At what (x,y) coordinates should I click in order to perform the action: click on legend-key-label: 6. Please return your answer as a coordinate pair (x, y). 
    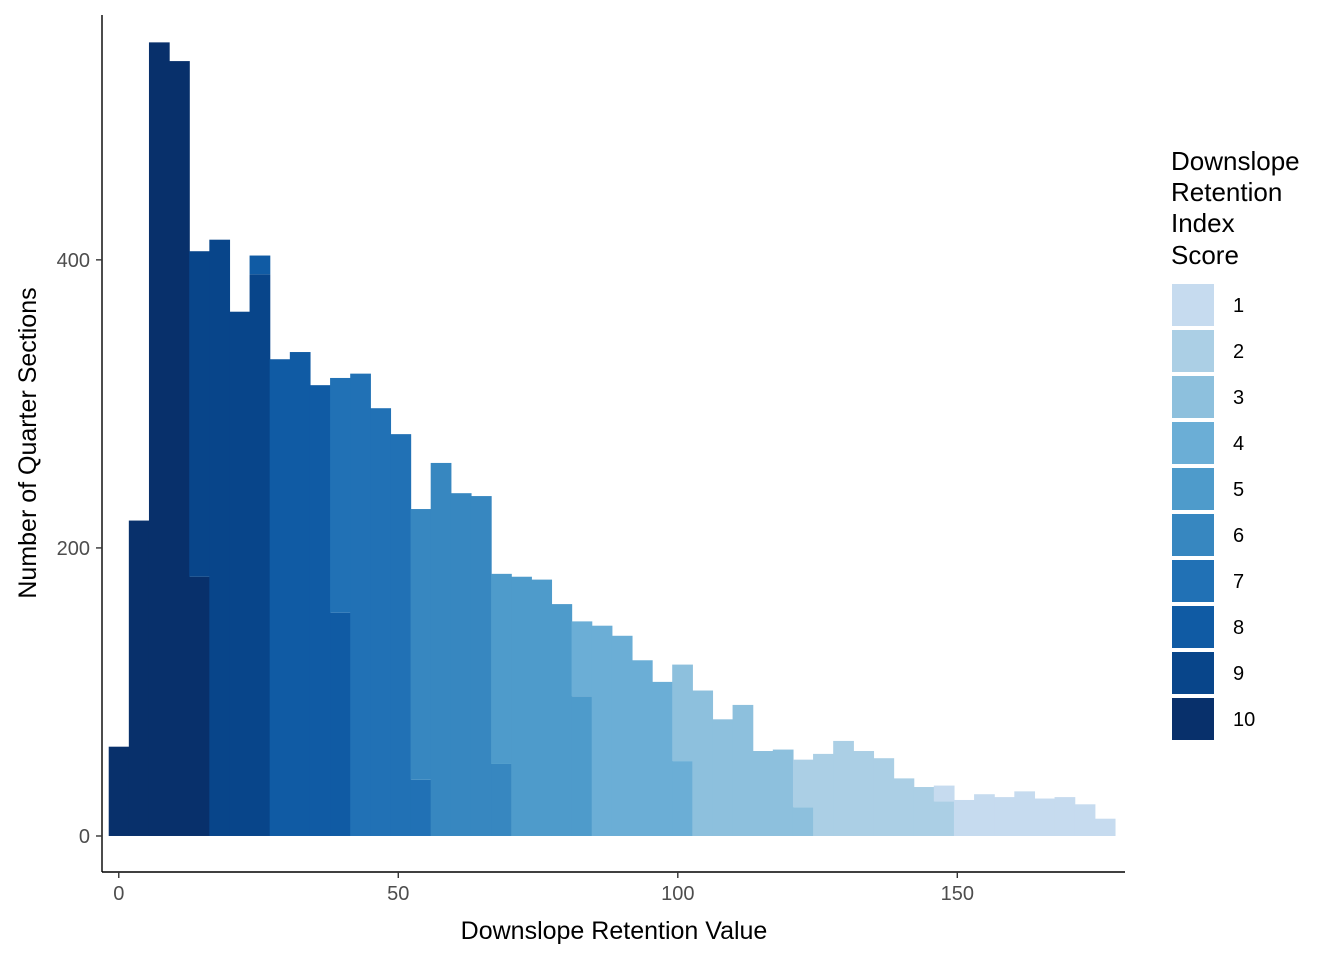
    Looking at the image, I should click on (1238, 536).